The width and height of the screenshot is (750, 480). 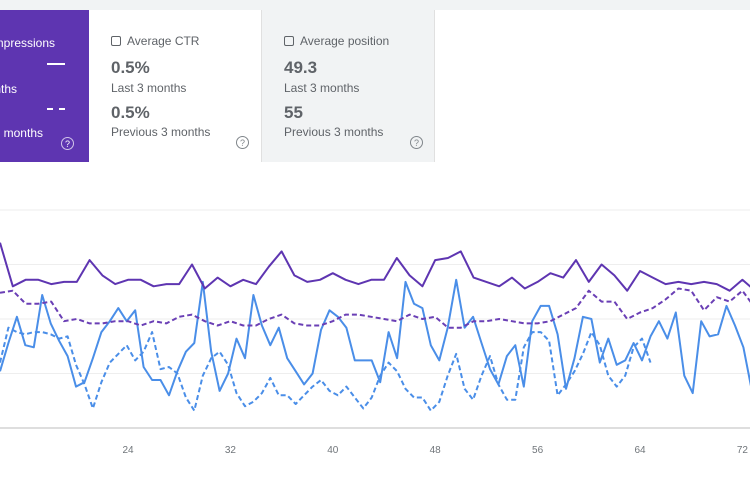 I want to click on average-position-toggle: Average position, so click(x=336, y=41).